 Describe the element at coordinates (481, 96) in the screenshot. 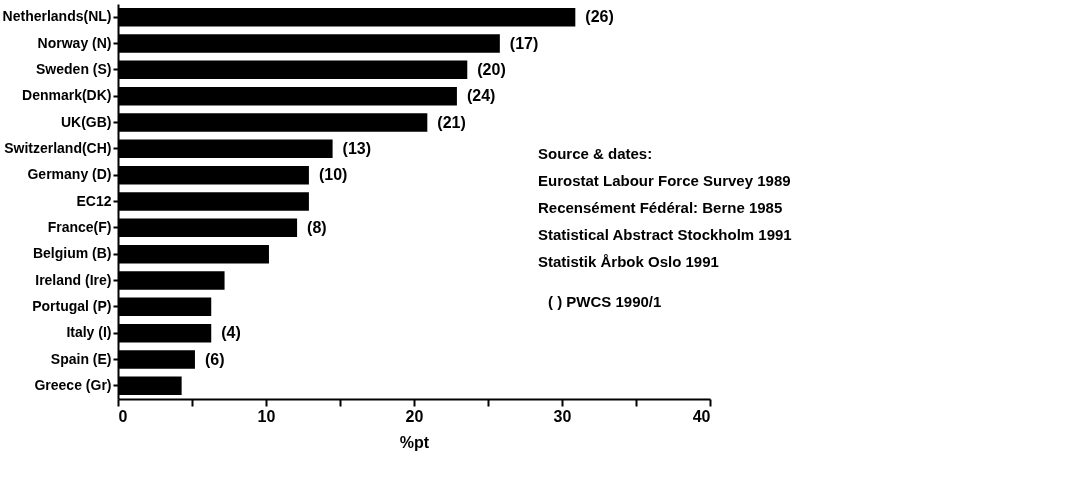

I see `annotation: (24)` at that location.